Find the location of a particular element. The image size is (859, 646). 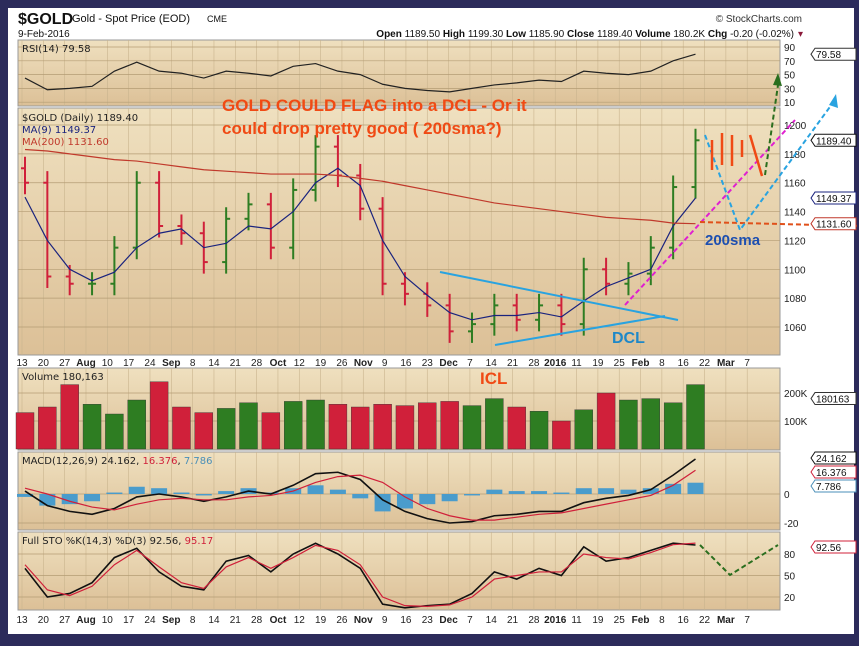

macd-line is located at coordinates (360, 491).